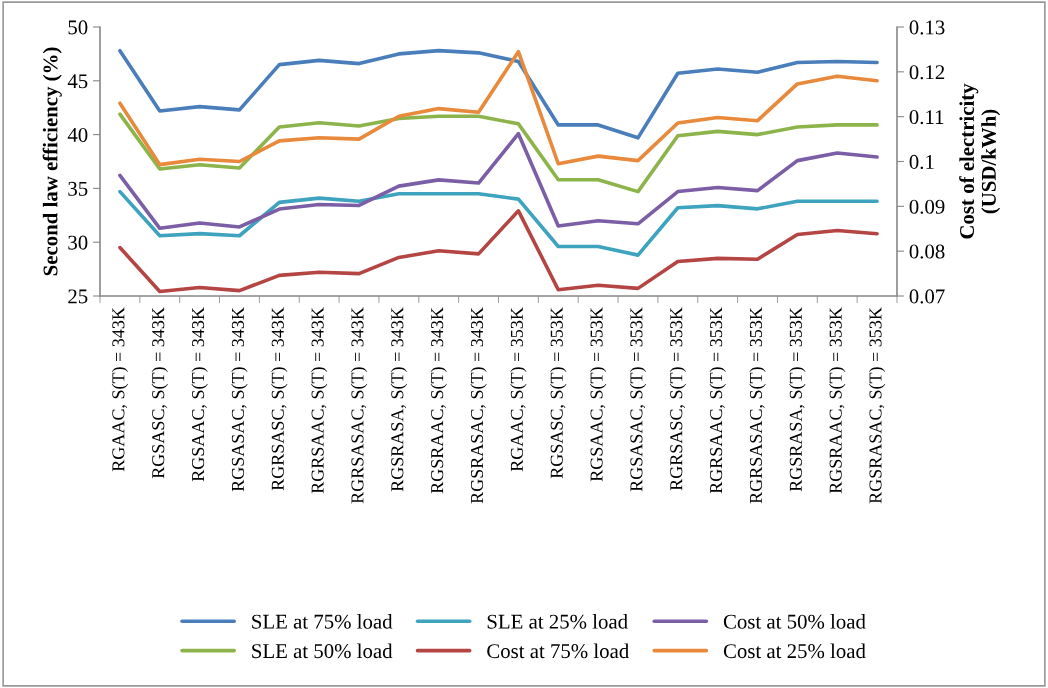 The width and height of the screenshot is (1048, 688). What do you see at coordinates (877, 405) in the screenshot?
I see `x-tick-label: RGSRASAC, S(T) = 353K` at bounding box center [877, 405].